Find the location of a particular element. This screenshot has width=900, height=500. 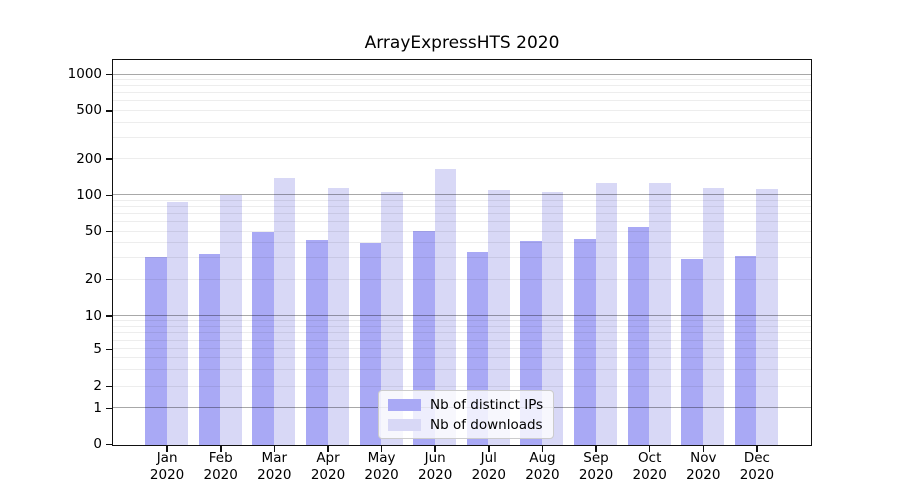

bar-downloads-jul is located at coordinates (499, 317).